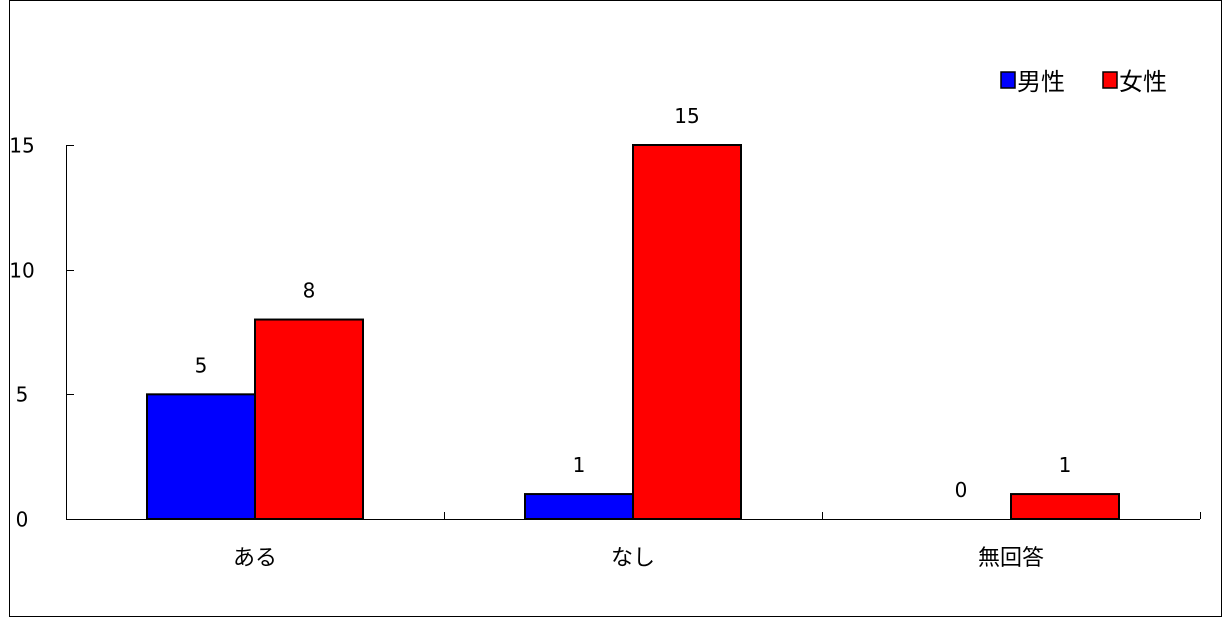  What do you see at coordinates (961, 490) in the screenshot?
I see `data-label: 0` at bounding box center [961, 490].